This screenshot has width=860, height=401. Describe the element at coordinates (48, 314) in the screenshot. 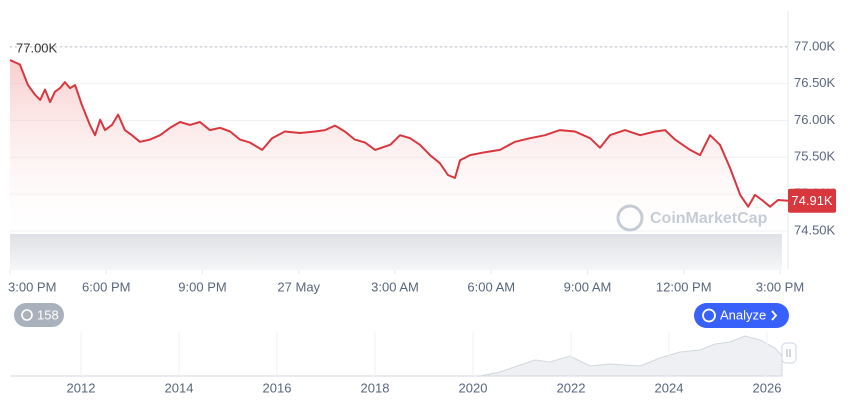

I see `history-count: 158` at that location.